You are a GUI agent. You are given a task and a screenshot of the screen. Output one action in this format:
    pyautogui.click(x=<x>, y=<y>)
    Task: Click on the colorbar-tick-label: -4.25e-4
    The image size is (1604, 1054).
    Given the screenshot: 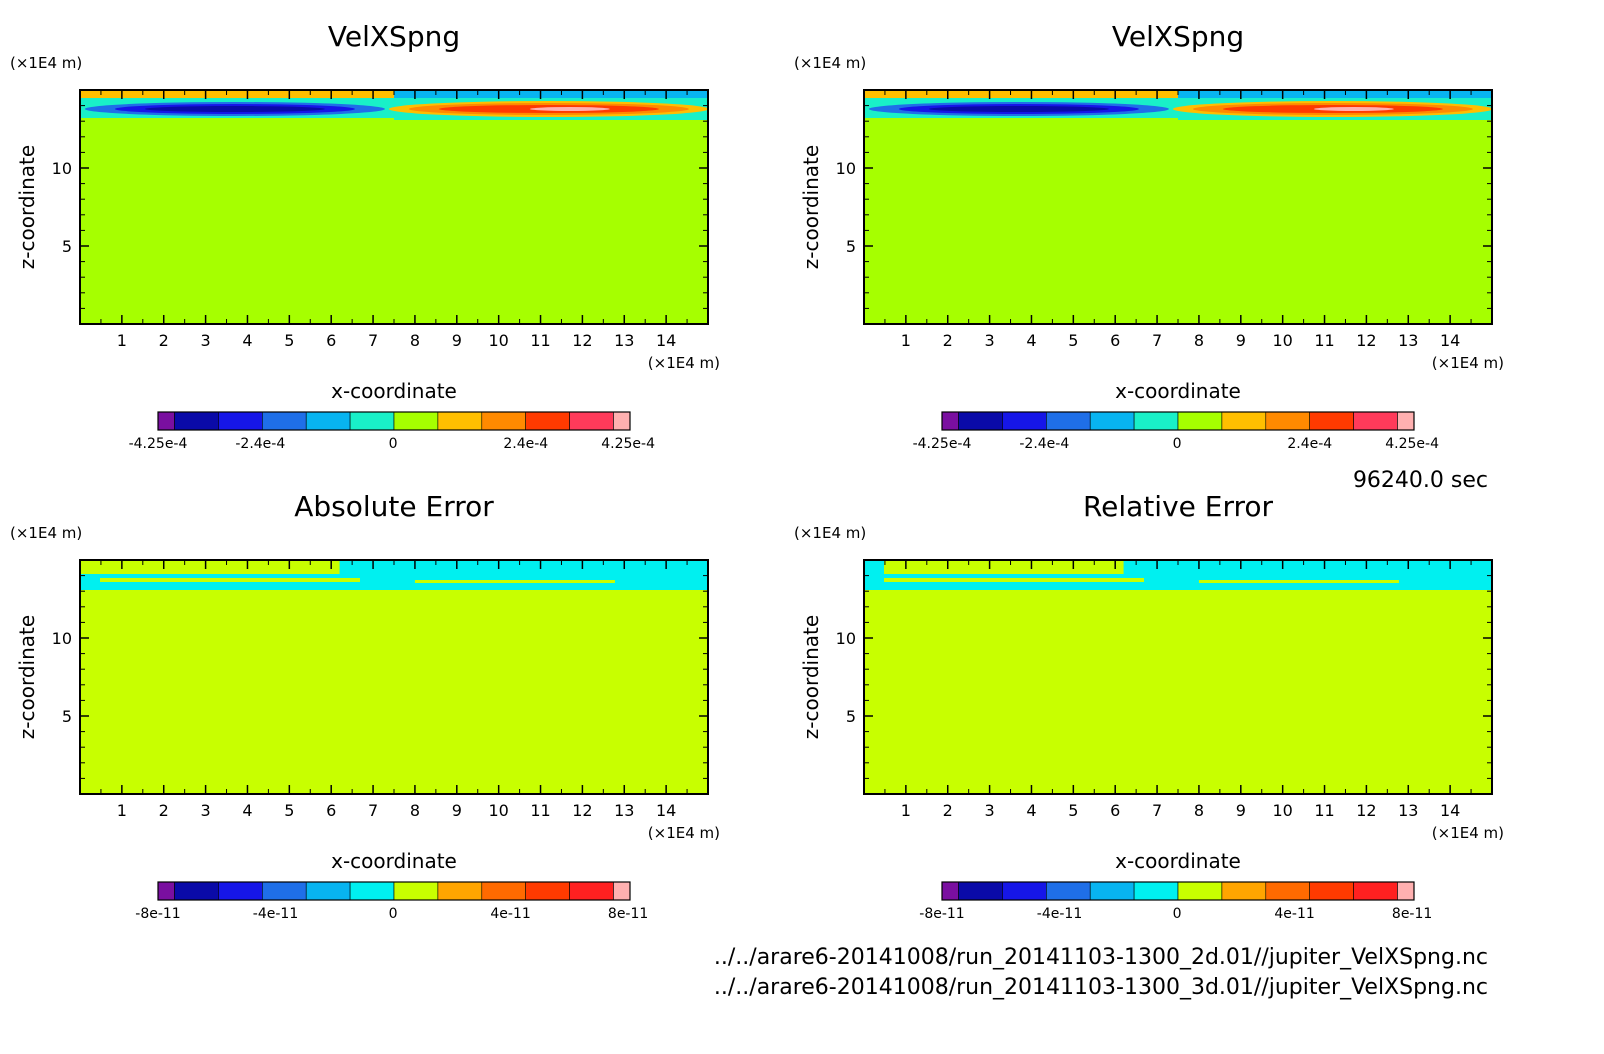 What is the action you would take?
    pyautogui.click(x=158, y=444)
    